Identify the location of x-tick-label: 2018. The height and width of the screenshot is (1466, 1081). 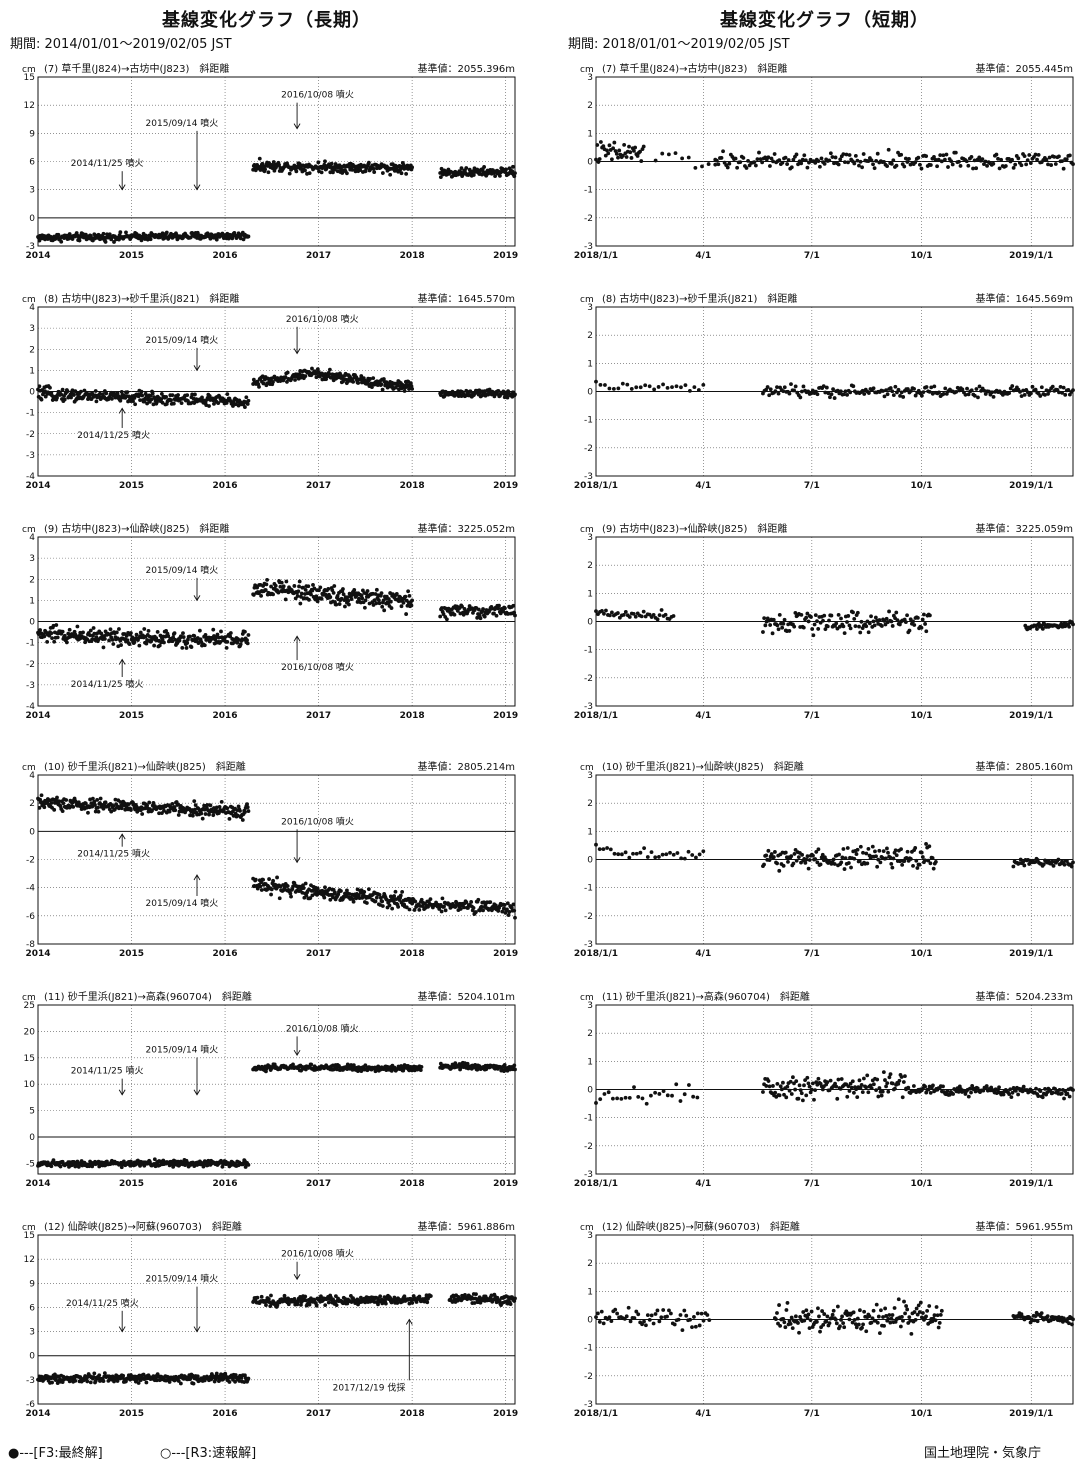
(412, 716).